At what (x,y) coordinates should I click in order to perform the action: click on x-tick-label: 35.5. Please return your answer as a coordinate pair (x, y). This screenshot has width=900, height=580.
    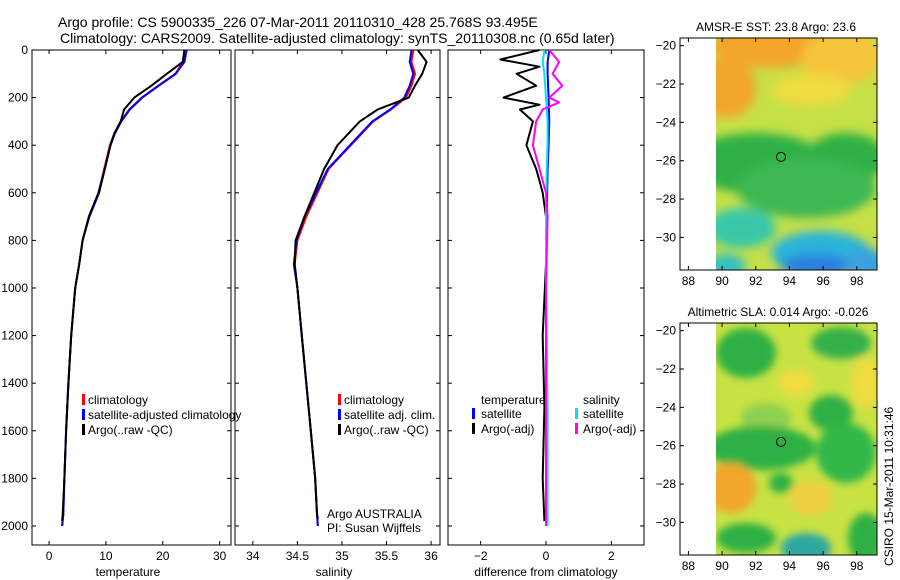
    Looking at the image, I should click on (387, 556).